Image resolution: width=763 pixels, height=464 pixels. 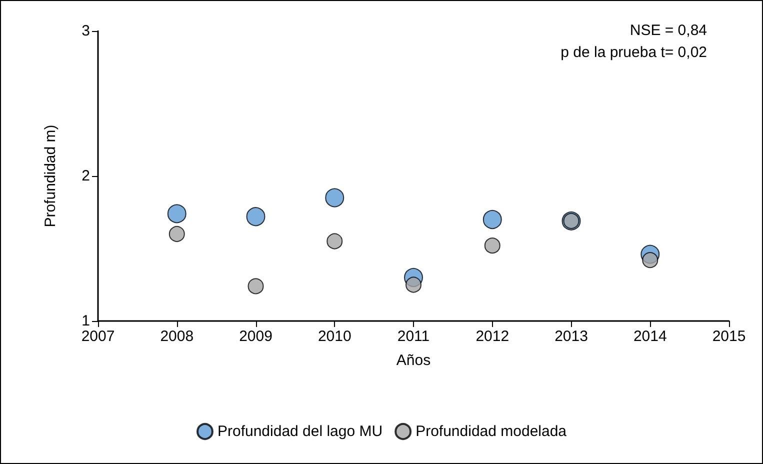 I want to click on x-tick-label: 2013, so click(x=571, y=336).